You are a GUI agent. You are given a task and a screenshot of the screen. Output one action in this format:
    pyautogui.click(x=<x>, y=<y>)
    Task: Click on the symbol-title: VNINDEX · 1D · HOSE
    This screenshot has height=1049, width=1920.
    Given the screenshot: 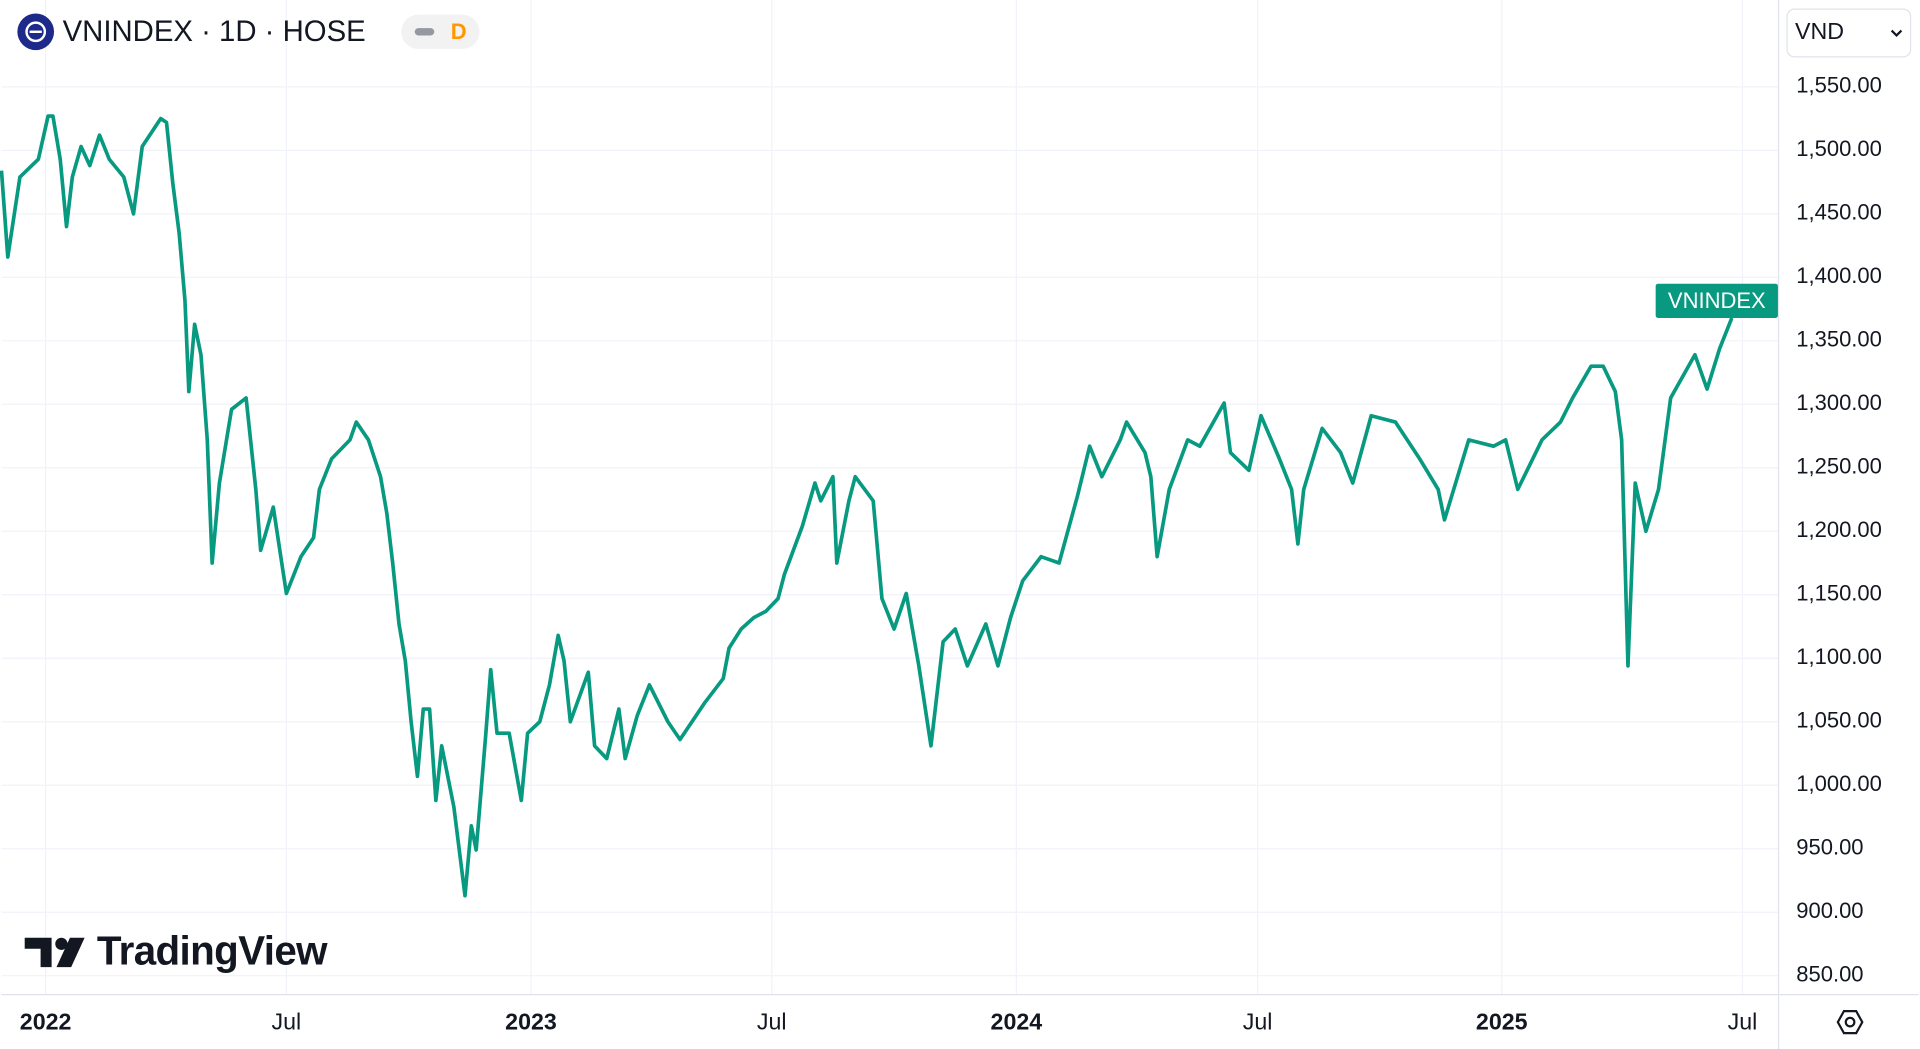 What is the action you would take?
    pyautogui.click(x=214, y=31)
    